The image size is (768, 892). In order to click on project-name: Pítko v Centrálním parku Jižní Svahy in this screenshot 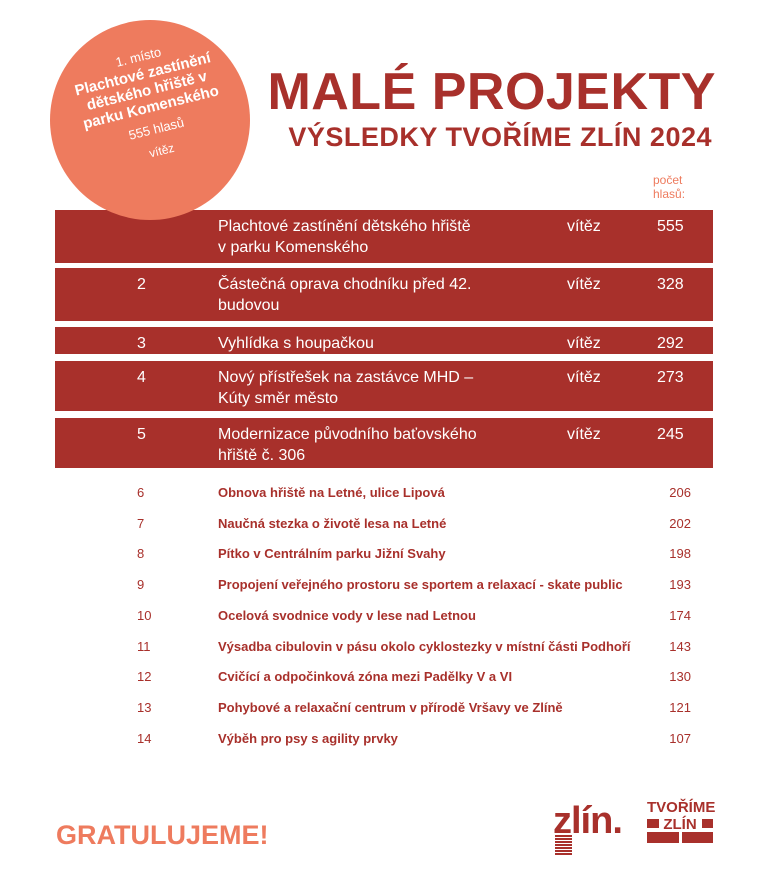, I will do `click(332, 554)`.